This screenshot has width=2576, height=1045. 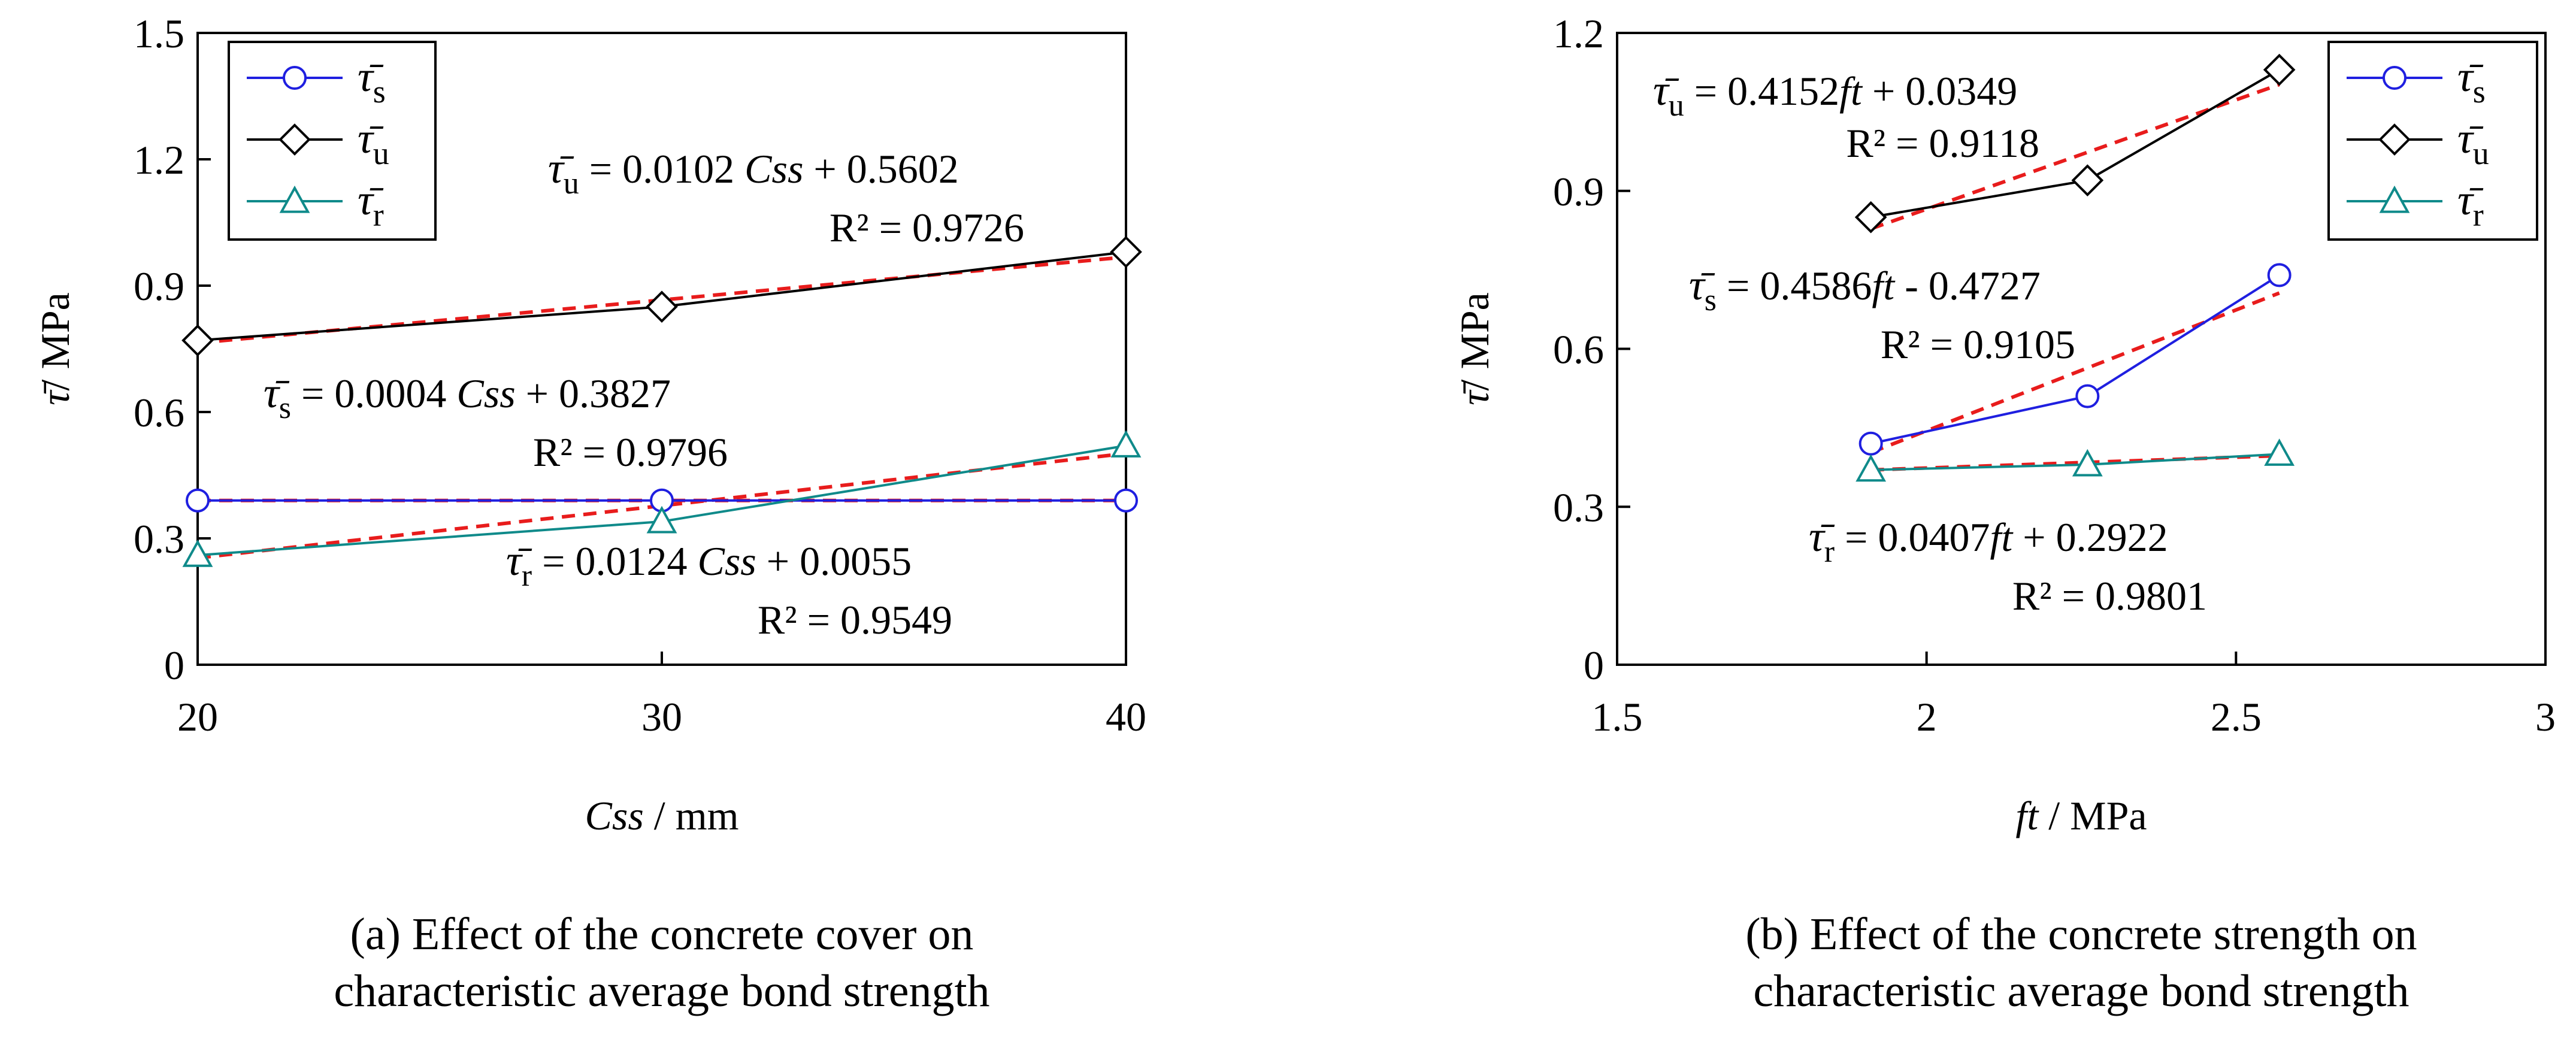 I want to click on caption-line: (b) Effect of the concrete strength on, so click(x=2081, y=934).